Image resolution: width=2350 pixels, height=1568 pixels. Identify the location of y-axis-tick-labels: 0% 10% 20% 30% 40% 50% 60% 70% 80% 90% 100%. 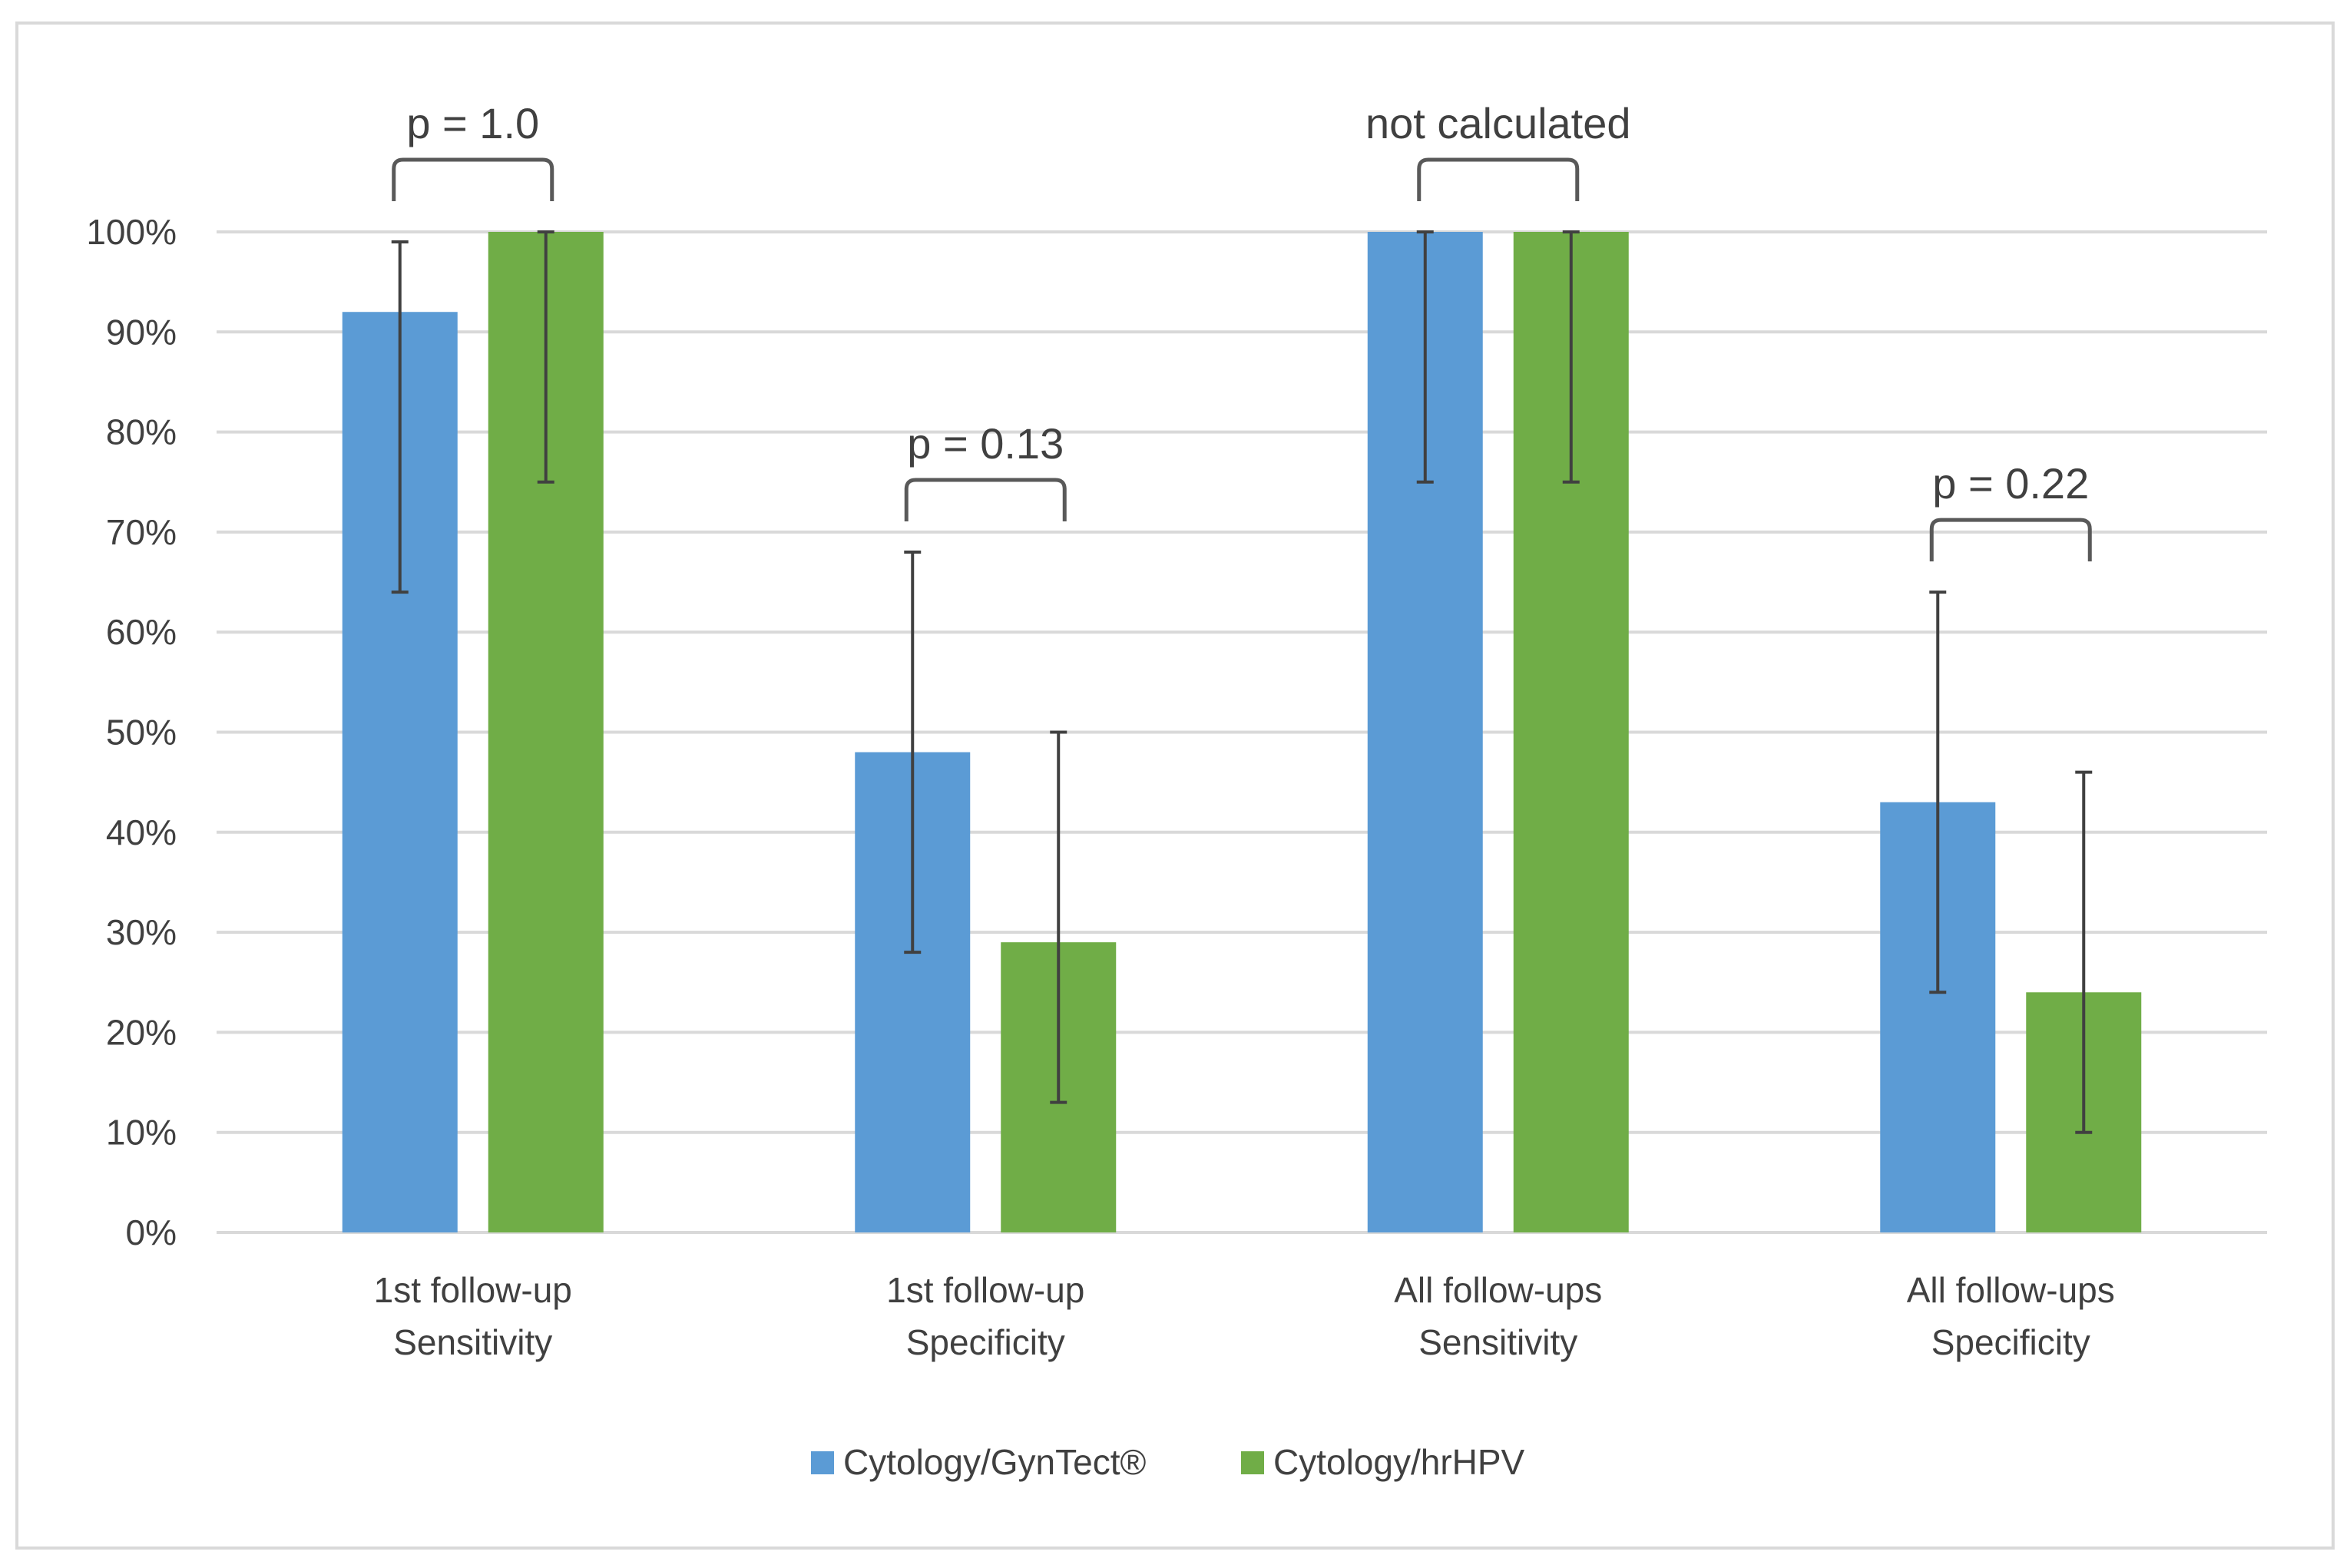
(132, 732).